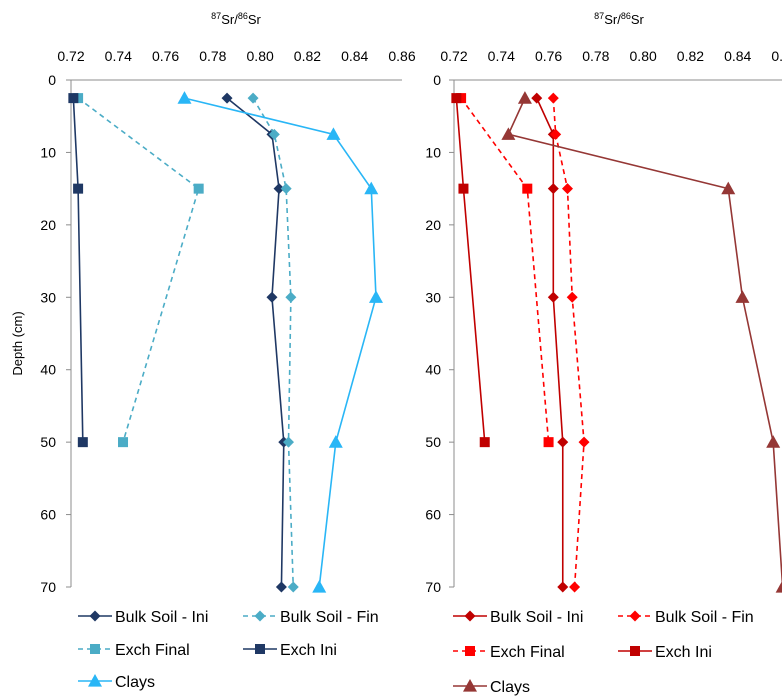 This screenshot has height=697, width=782. Describe the element at coordinates (536, 617) in the screenshot. I see `legend-label: Bulk Soil - Ini` at that location.